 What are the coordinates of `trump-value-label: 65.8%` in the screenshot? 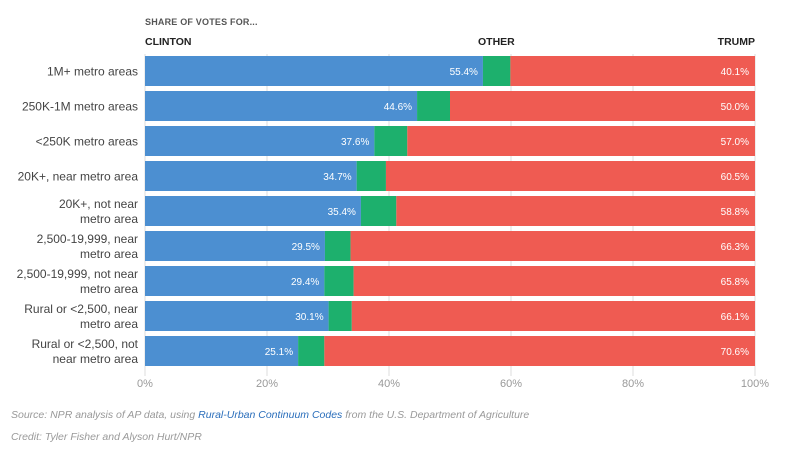 It's located at (735, 282).